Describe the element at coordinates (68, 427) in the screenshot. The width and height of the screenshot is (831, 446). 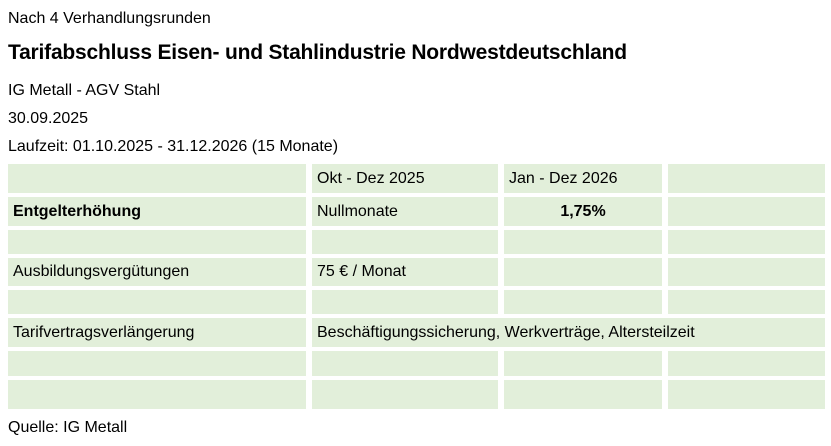
I see `source-line: Quelle: IG Metall` at that location.